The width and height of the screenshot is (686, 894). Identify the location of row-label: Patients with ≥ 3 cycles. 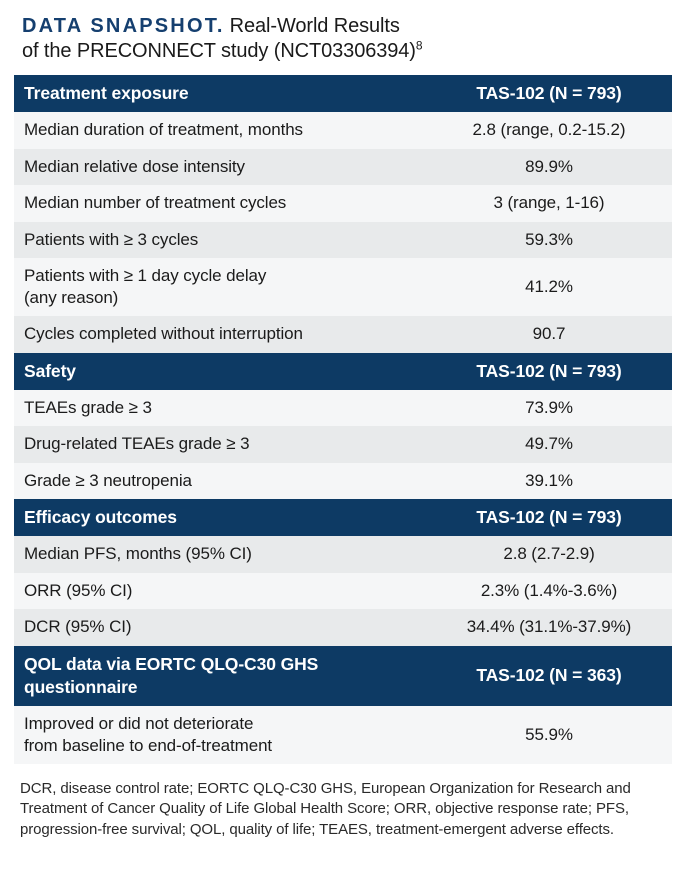
(111, 239).